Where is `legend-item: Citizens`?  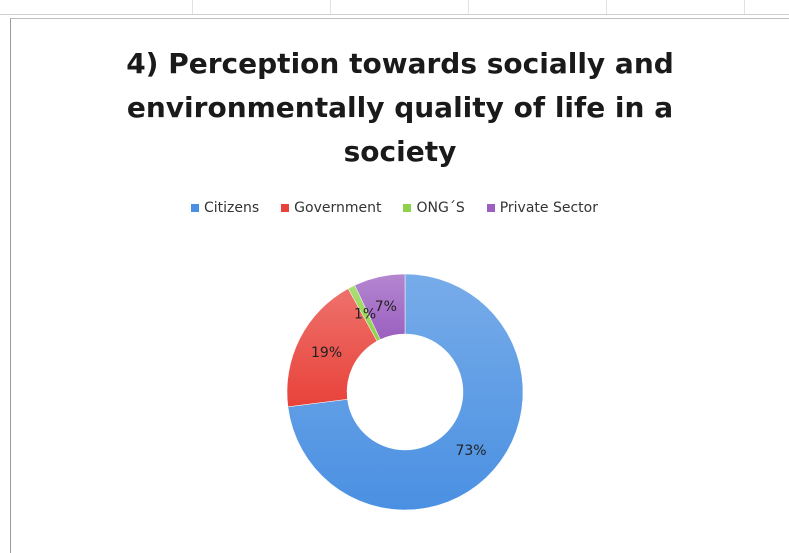 legend-item: Citizens is located at coordinates (225, 208).